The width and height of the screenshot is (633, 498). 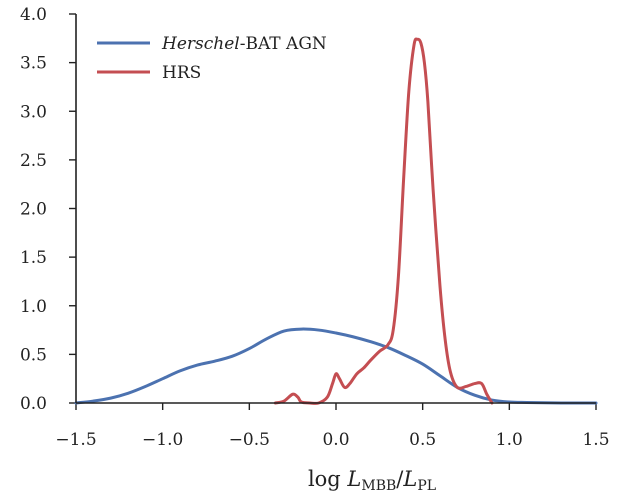 I want to click on y-tick-label: 3.5, so click(x=33, y=64).